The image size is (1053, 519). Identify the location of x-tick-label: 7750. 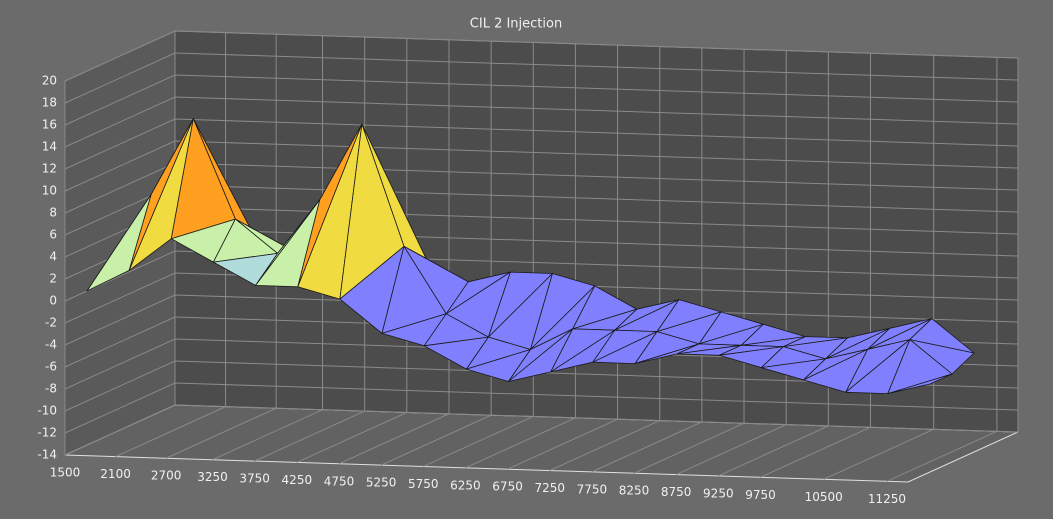
(592, 489).